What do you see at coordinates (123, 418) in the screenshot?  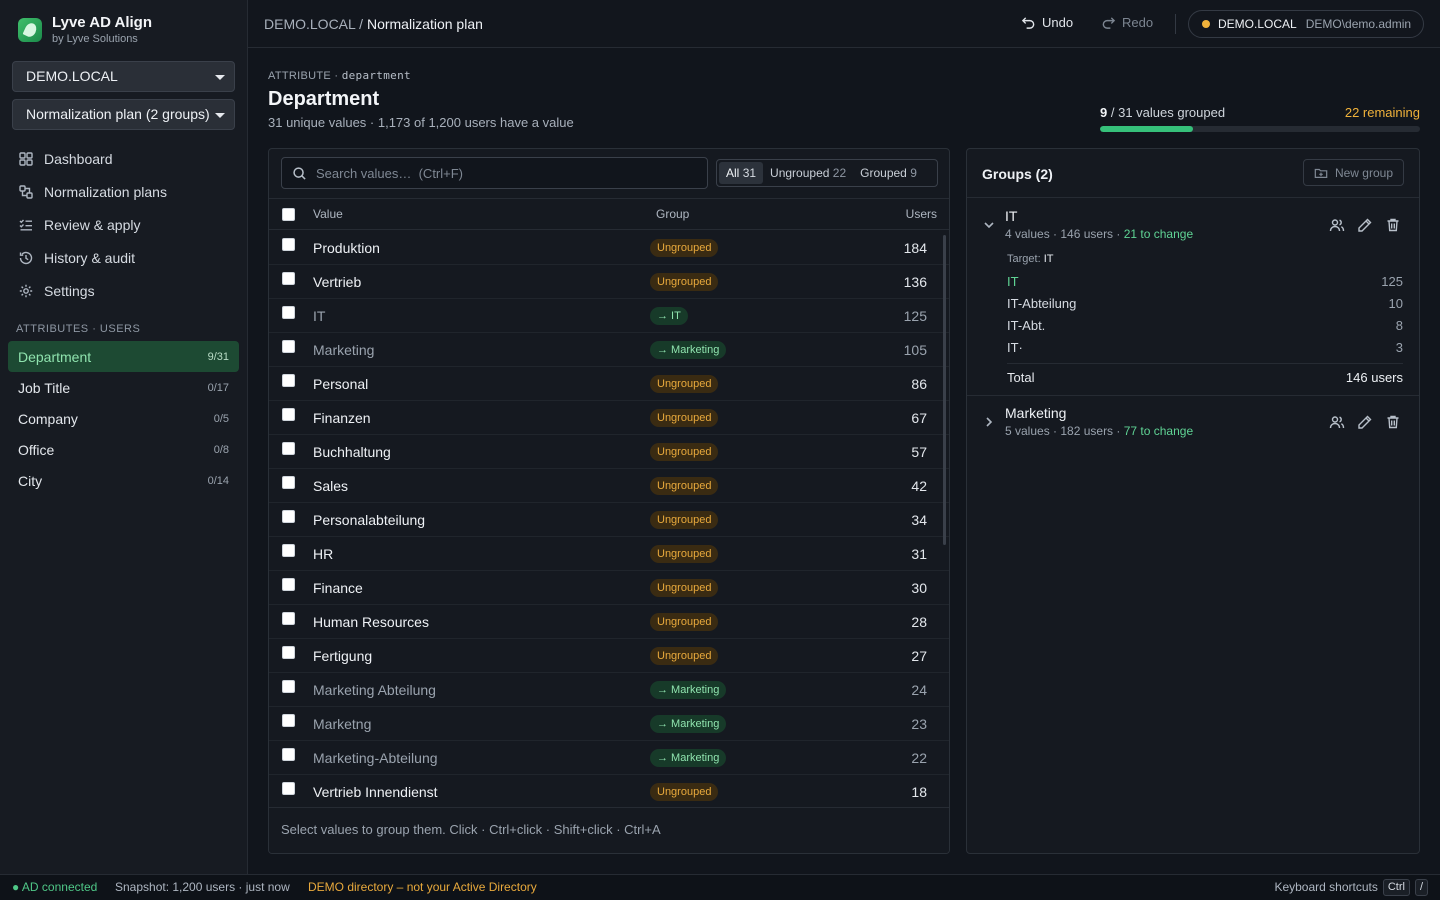 I see `attribute-item-company: Company 0/5` at bounding box center [123, 418].